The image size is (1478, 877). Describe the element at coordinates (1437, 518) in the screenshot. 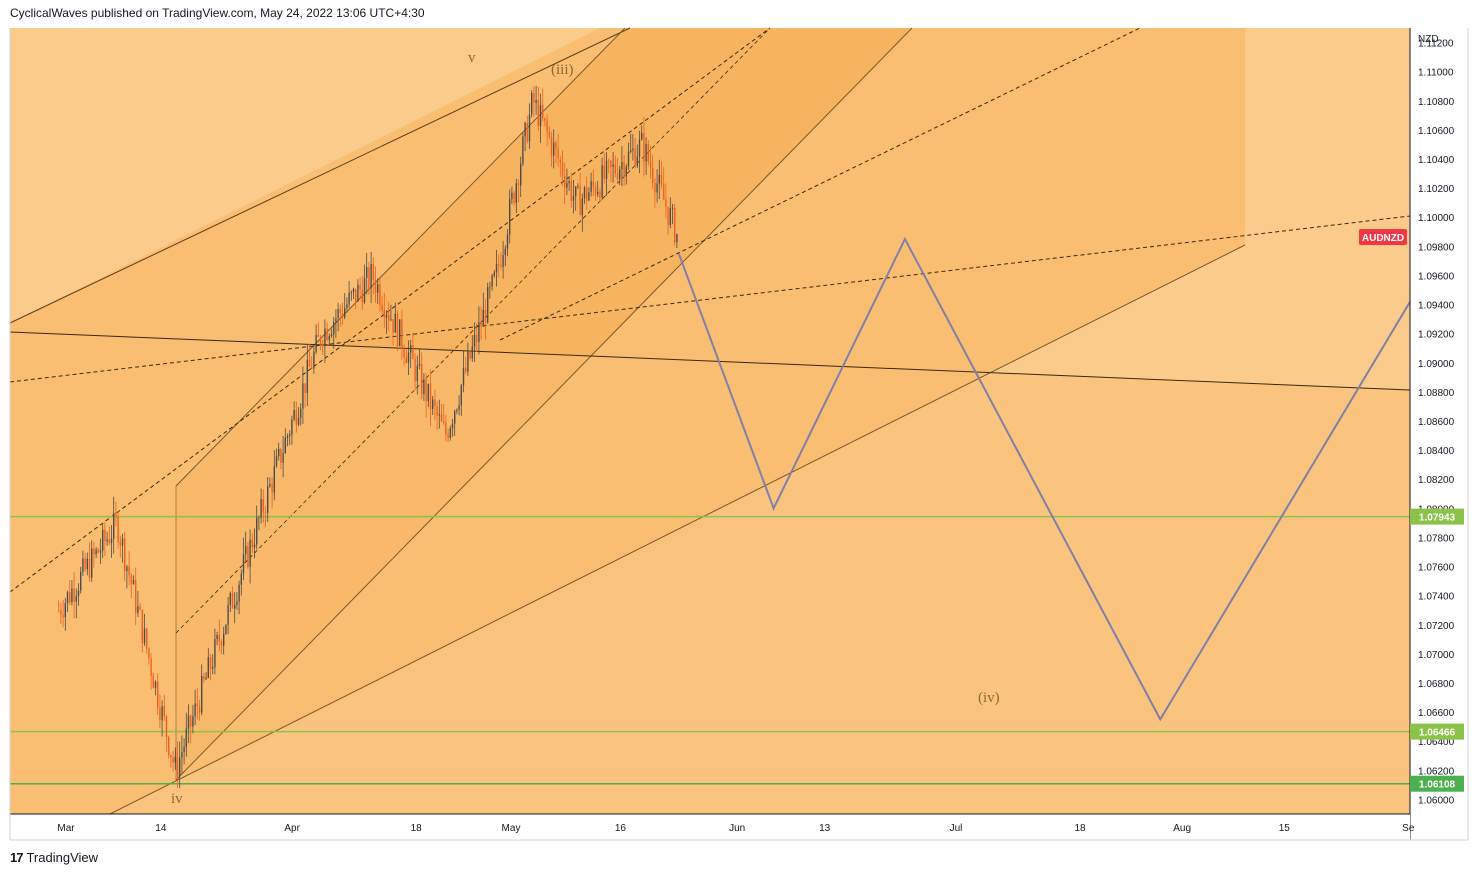

I see `level-price-text: 1.07943` at that location.